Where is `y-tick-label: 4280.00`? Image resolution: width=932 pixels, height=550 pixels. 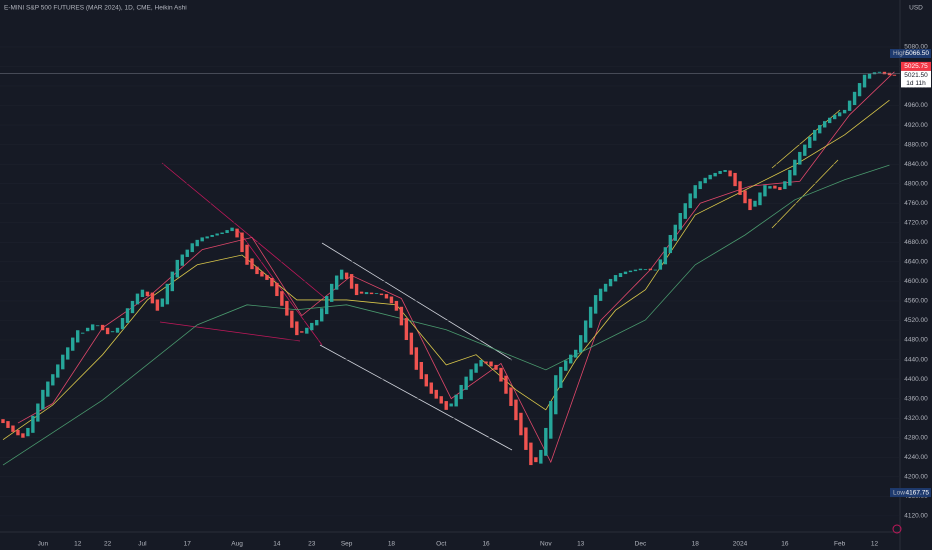
y-tick-label: 4280.00 is located at coordinates (916, 437).